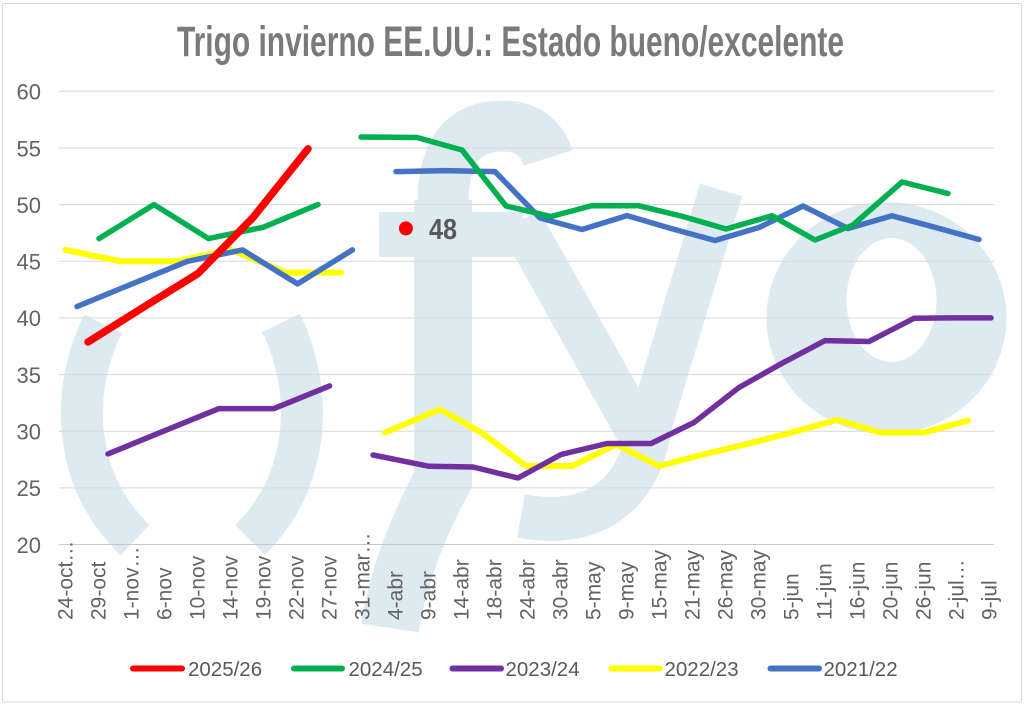  Describe the element at coordinates (29, 432) in the screenshot. I see `svg-text: 30` at that location.